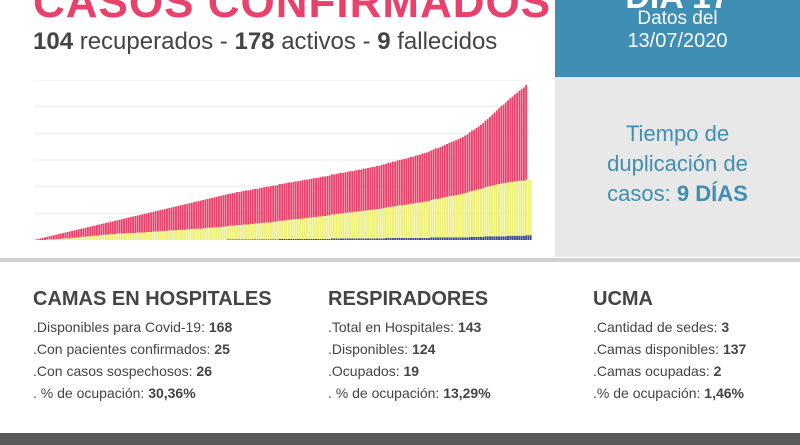 The height and width of the screenshot is (445, 800). I want to click on row-label: .Total en Hospitales:, so click(391, 327).